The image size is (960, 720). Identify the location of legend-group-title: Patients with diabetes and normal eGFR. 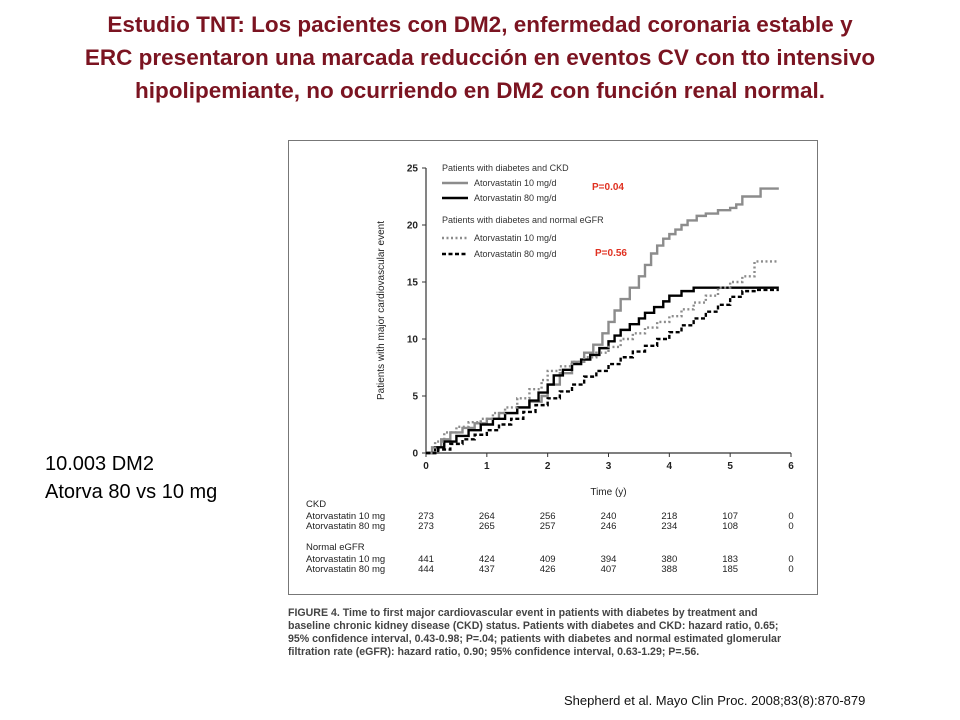
(523, 220).